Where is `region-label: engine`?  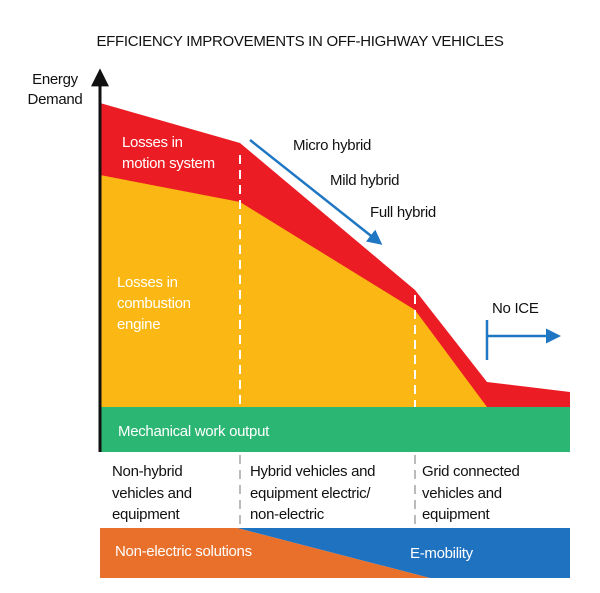 region-label: engine is located at coordinates (138, 324).